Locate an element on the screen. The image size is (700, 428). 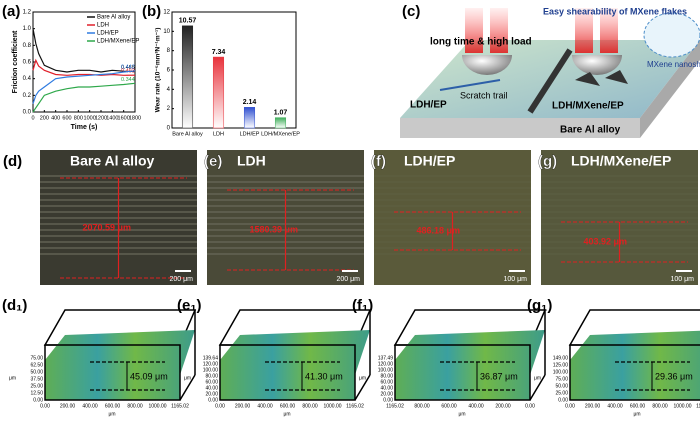
y-tick-label: 2 is located at coordinates (169, 109).